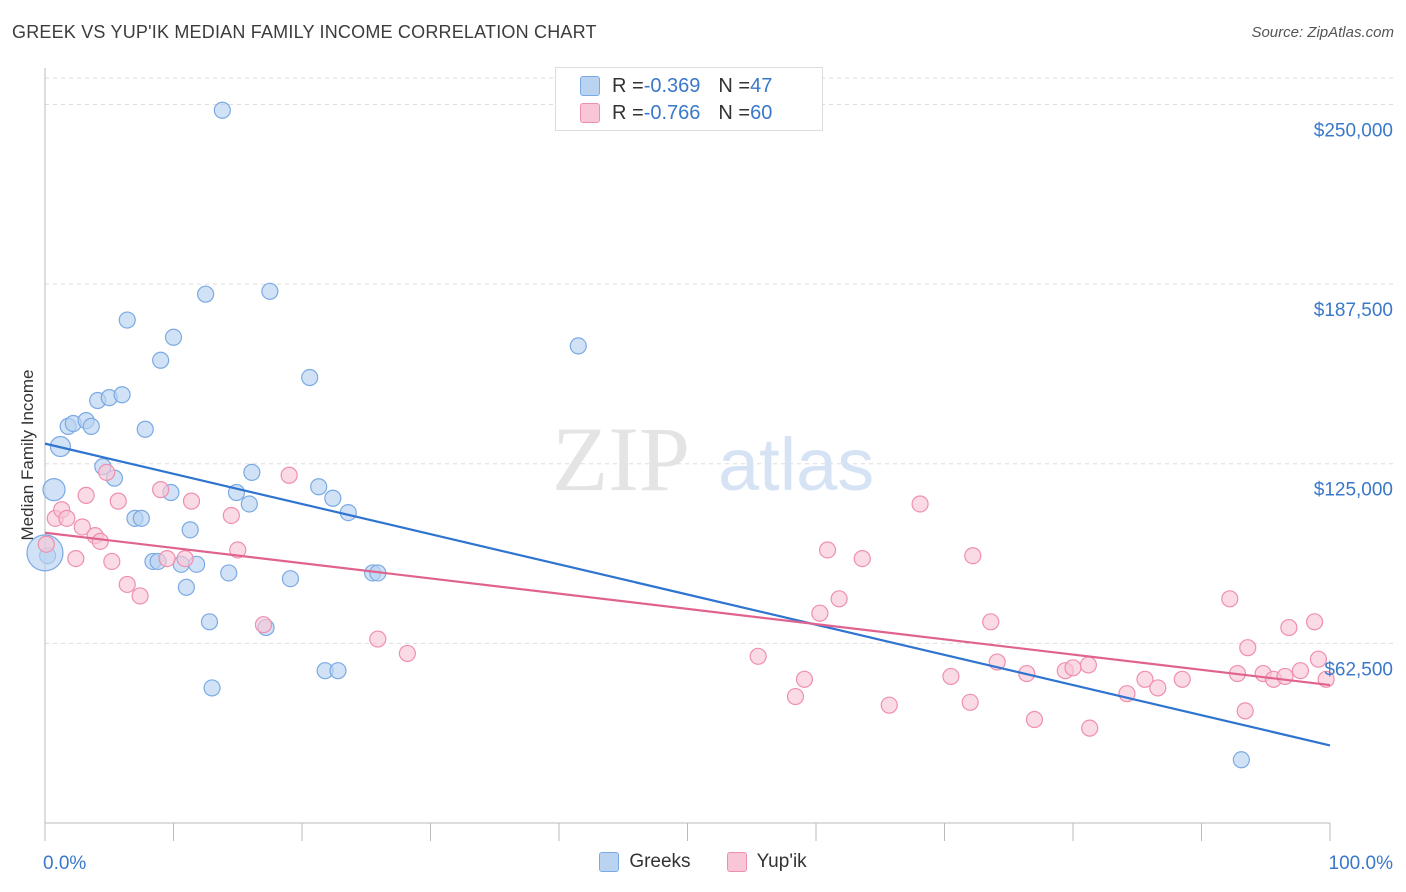 The height and width of the screenshot is (892, 1406). Describe the element at coordinates (781, 861) in the screenshot. I see `yupik-legend-label: Yup'ik` at that location.